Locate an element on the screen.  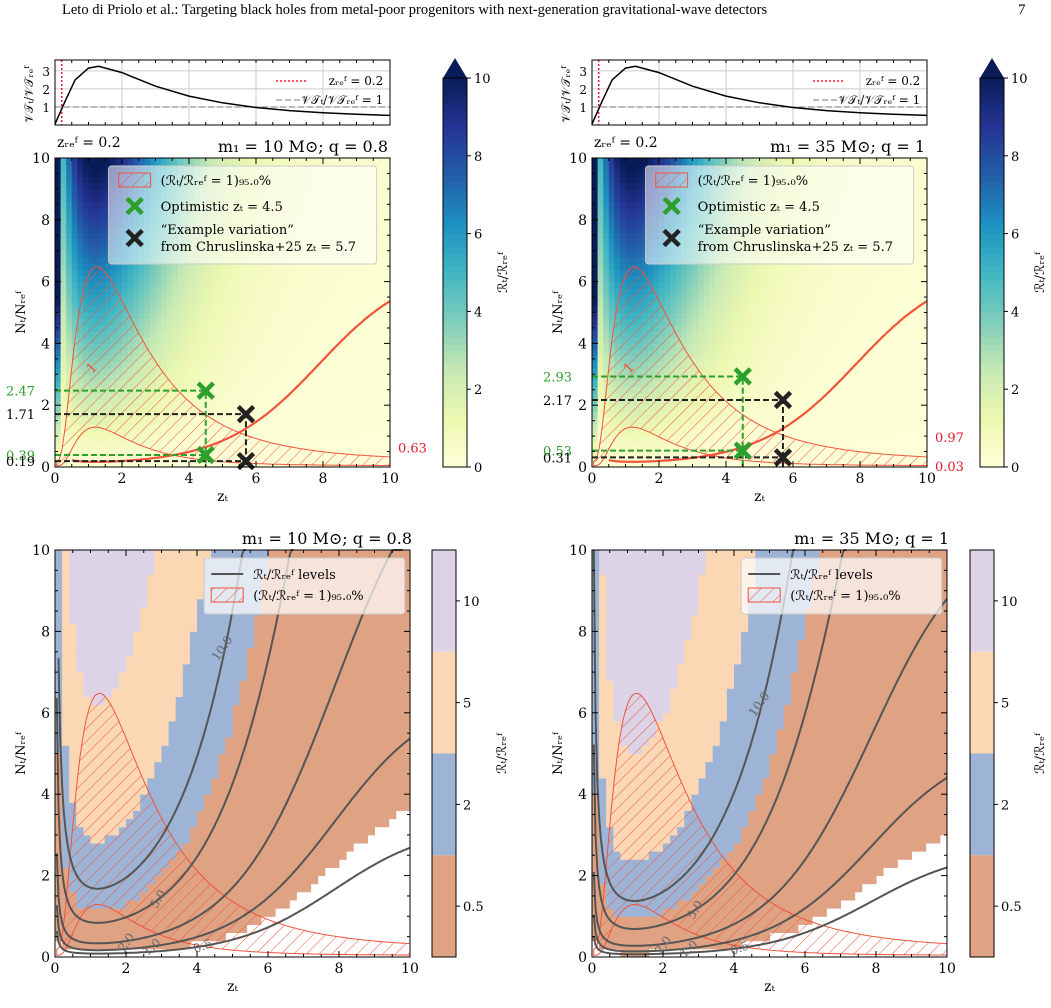
x-tick-label: 0 is located at coordinates (55, 479).